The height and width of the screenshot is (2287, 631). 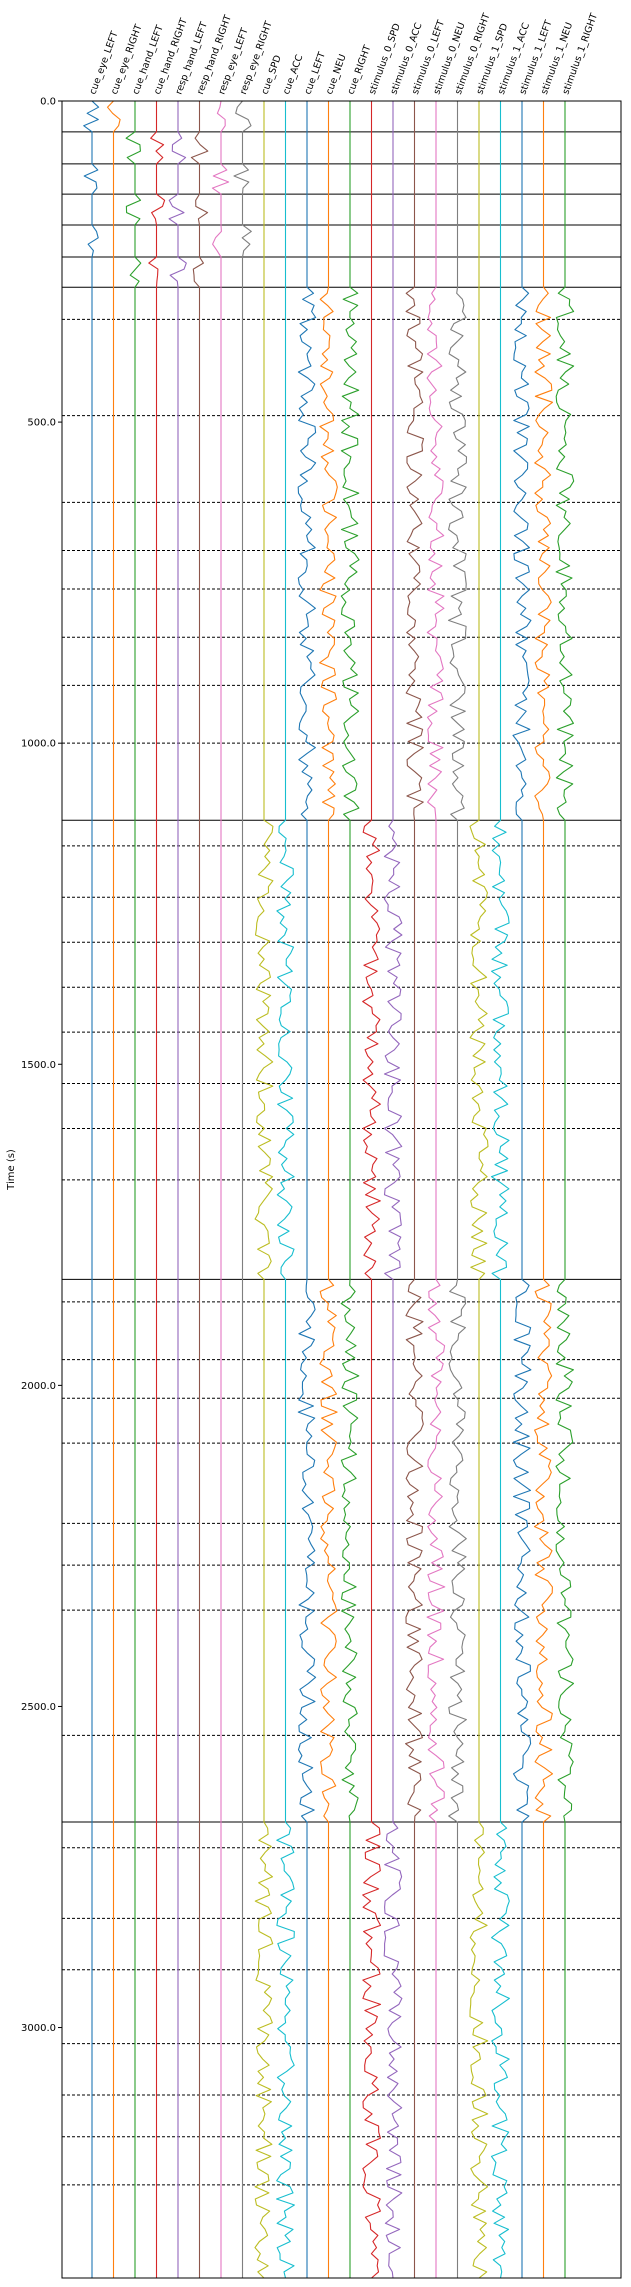 What do you see at coordinates (38, 1386) in the screenshot?
I see `y-tick-label: 2000.0` at bounding box center [38, 1386].